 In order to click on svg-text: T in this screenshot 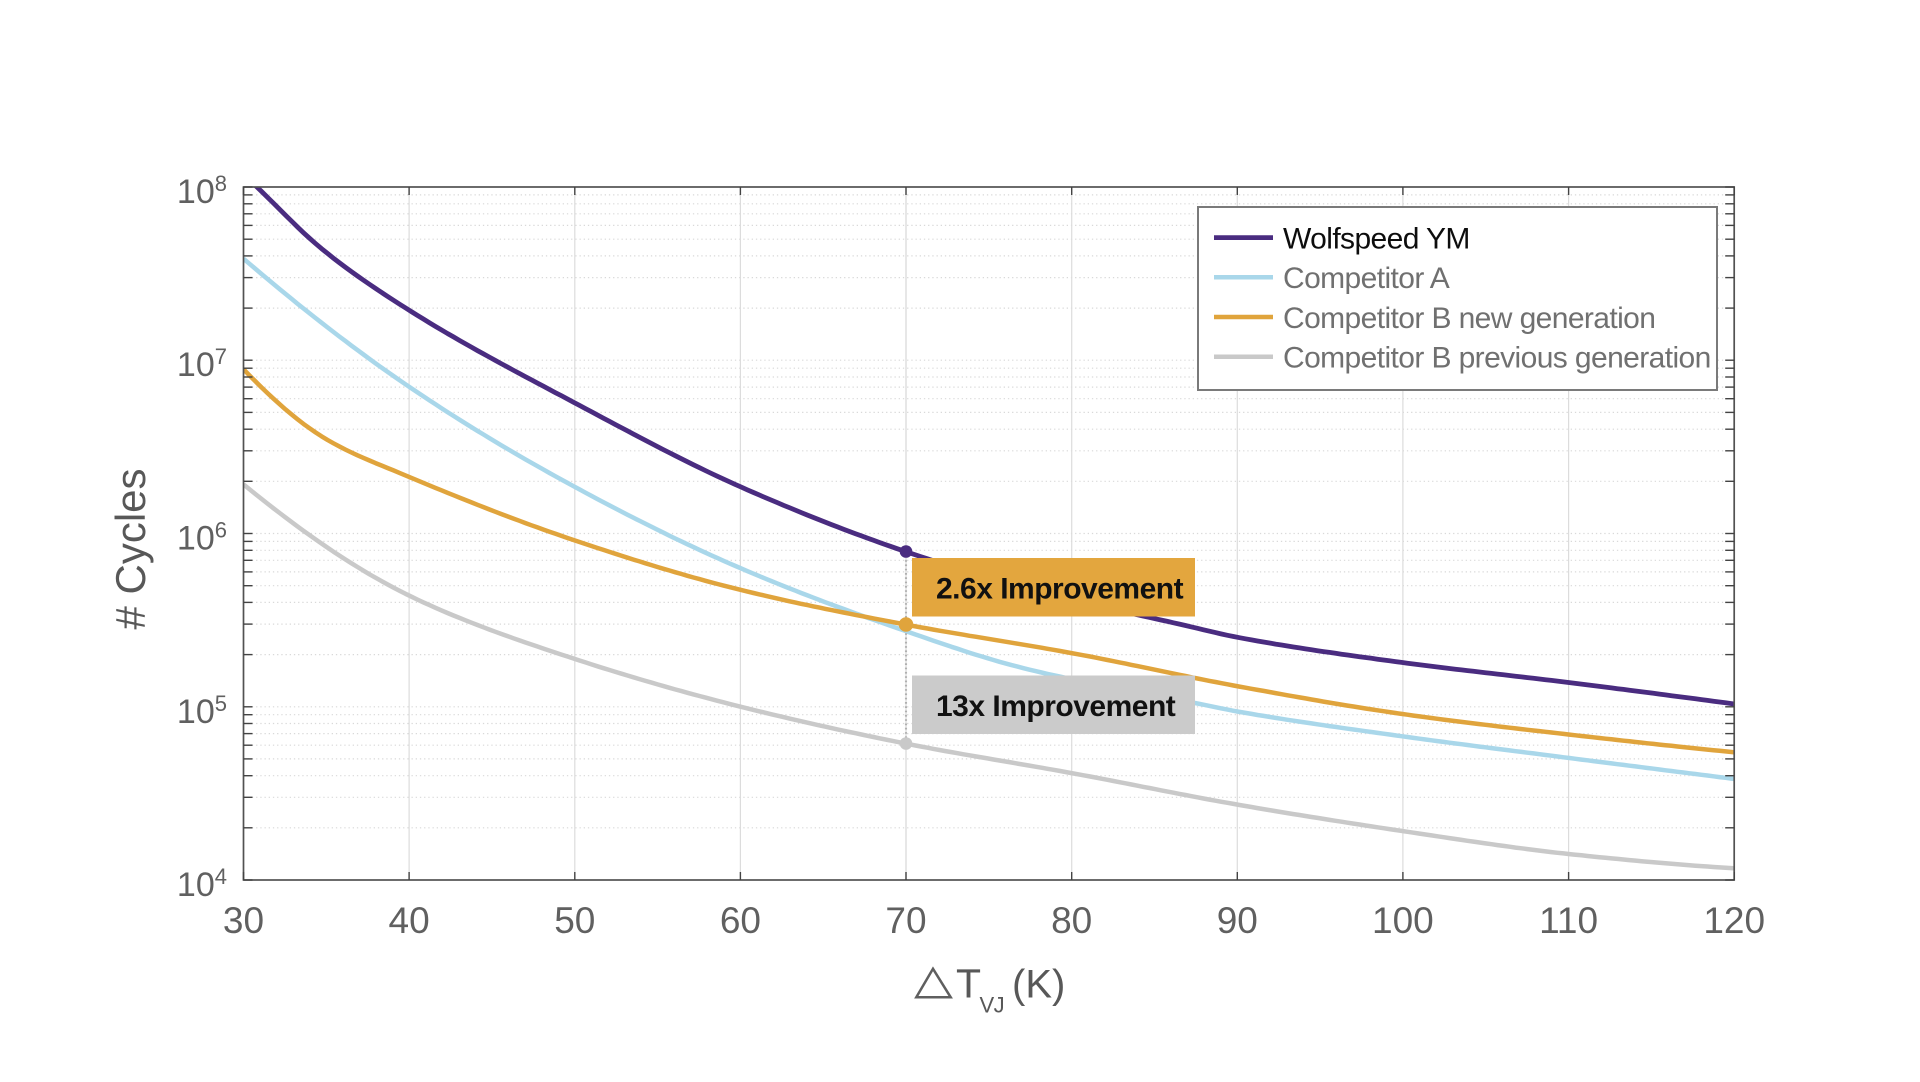, I will do `click(968, 984)`.